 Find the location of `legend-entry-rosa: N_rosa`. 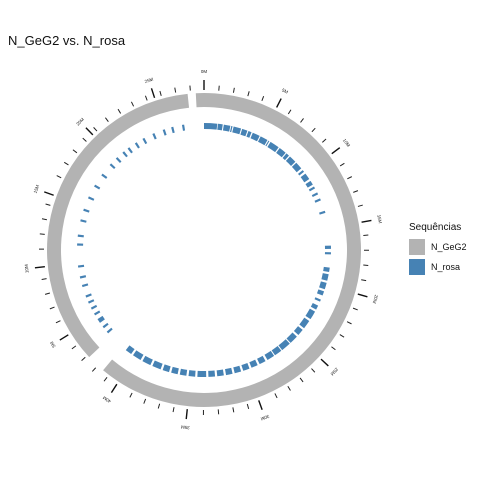

legend-entry-rosa: N_rosa is located at coordinates (438, 267).